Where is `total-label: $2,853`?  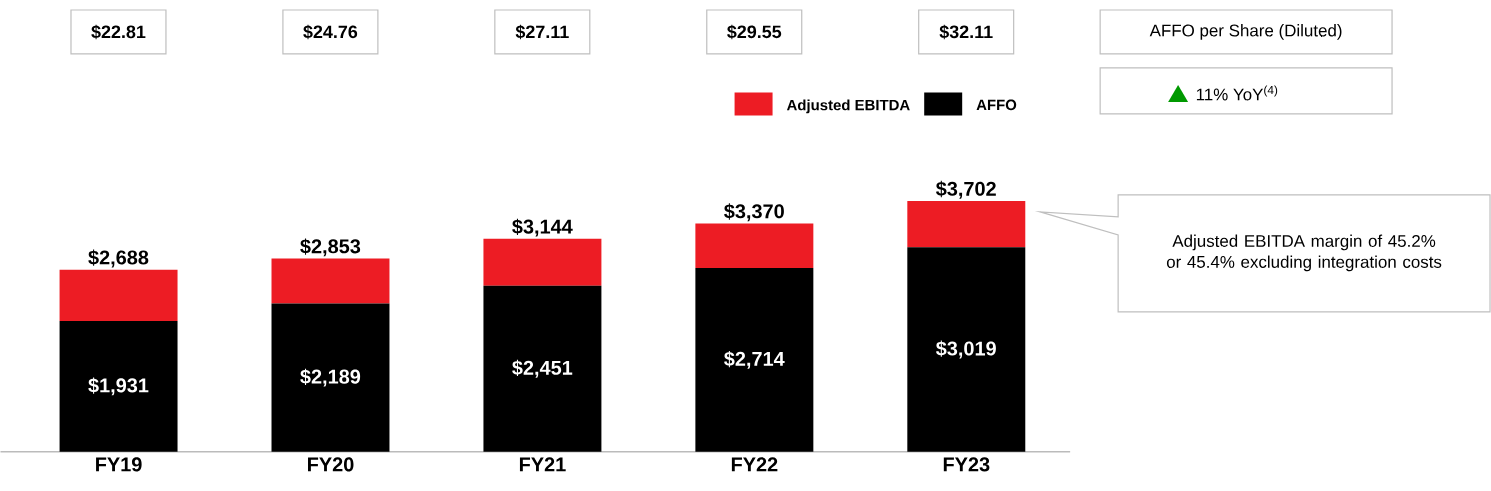
total-label: $2,853 is located at coordinates (330, 247).